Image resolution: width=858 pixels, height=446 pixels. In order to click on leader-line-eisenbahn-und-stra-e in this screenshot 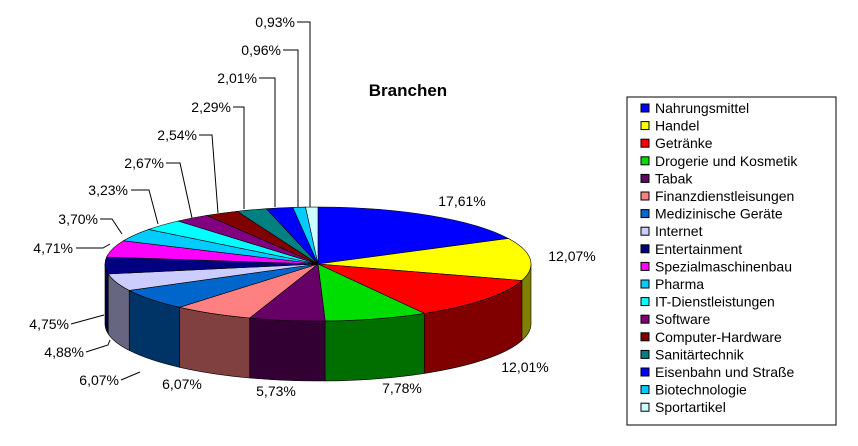, I will do `click(267, 142)`.